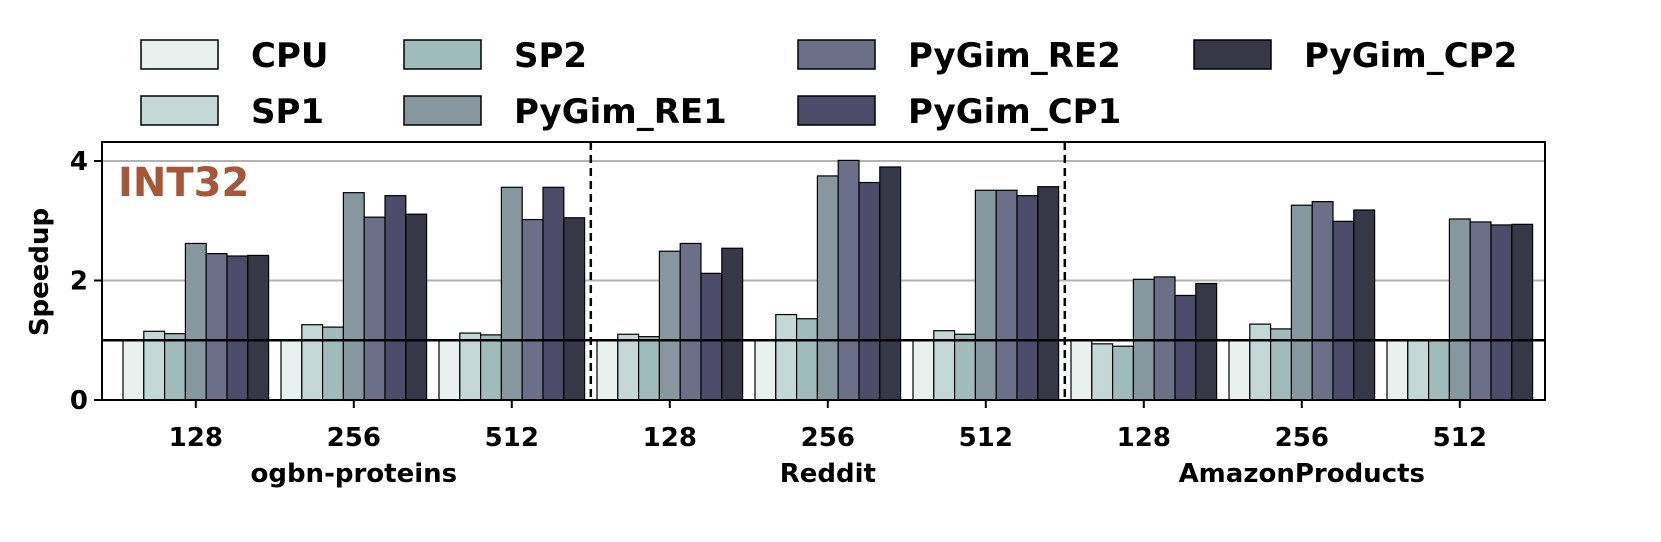 Image resolution: width=1661 pixels, height=542 pixels. I want to click on bar-ogbn-proteins-512-SP1, so click(470, 366).